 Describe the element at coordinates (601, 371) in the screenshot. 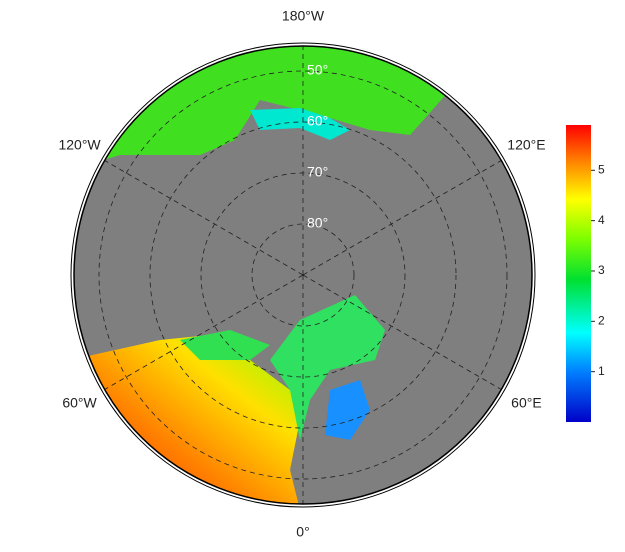

I see `colorbar-tick-label: 1` at that location.